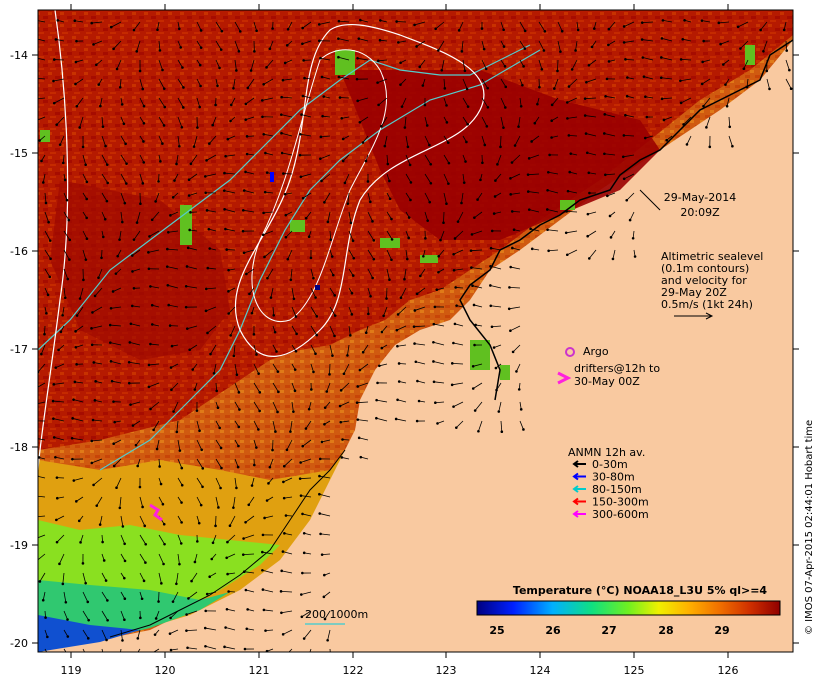 This screenshot has height=680, width=820. I want to click on colorbar-tick-label: 28, so click(665, 630).